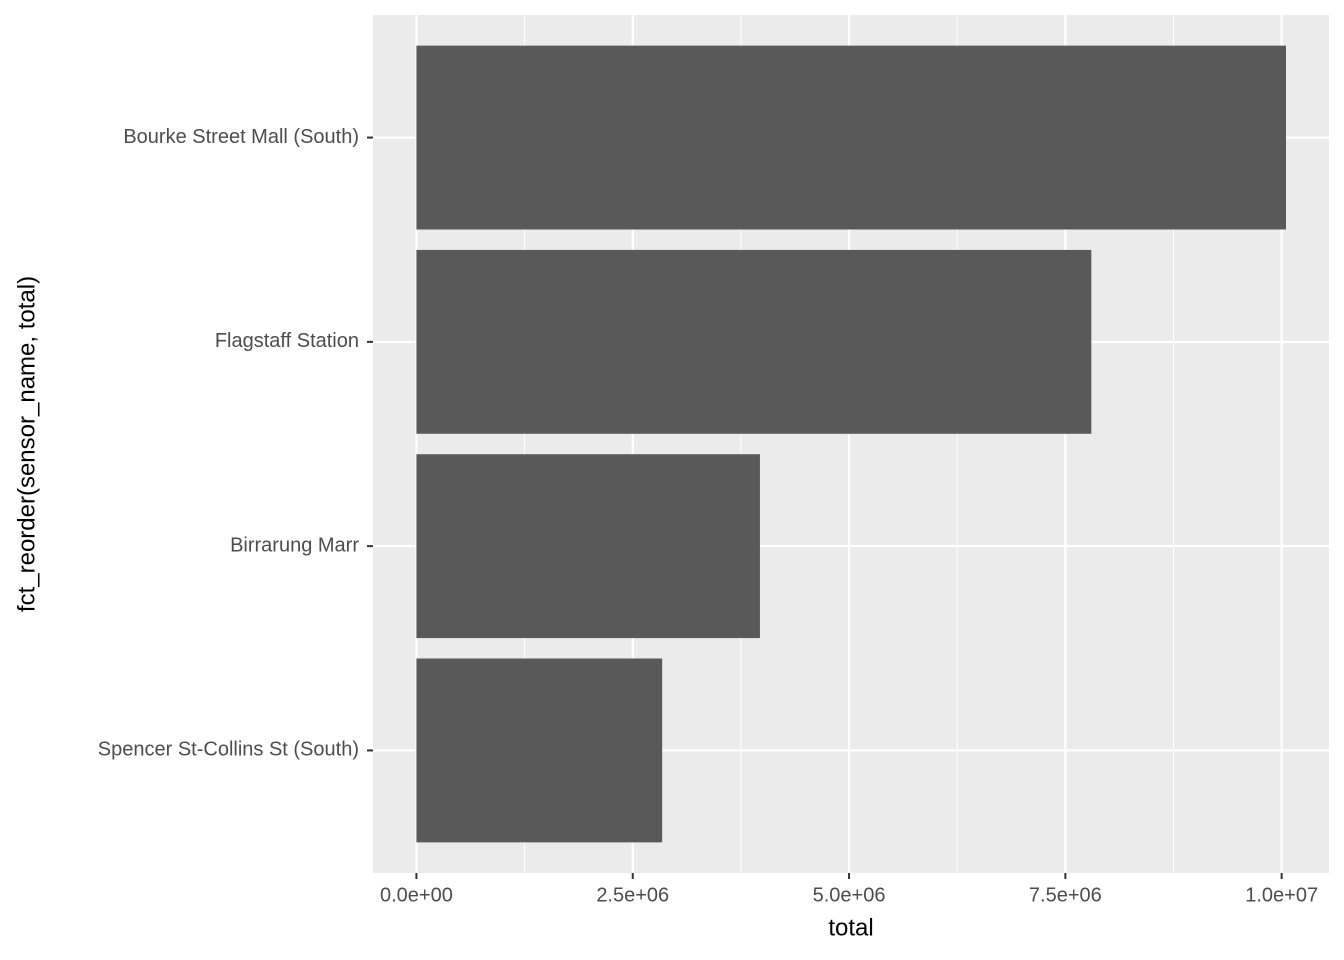  I want to click on y-tick-label: Bourke Street Mall (South), so click(241, 137).